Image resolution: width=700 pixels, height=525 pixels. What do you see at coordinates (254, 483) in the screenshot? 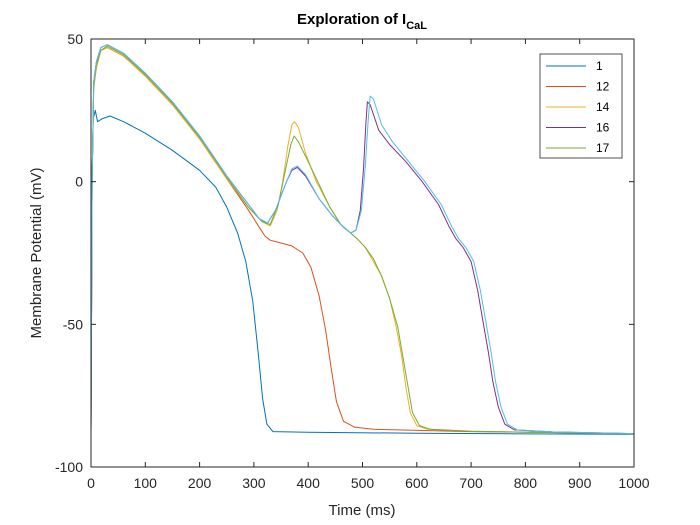
I see `x-tick-label: 300` at bounding box center [254, 483].